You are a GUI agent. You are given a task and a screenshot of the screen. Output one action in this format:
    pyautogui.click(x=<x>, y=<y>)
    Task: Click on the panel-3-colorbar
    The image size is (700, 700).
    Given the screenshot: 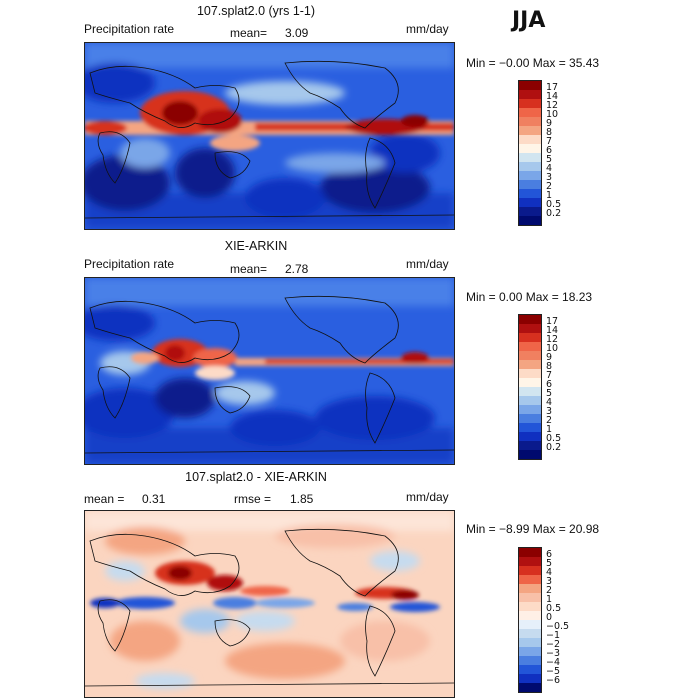 What is the action you would take?
    pyautogui.click(x=530, y=620)
    